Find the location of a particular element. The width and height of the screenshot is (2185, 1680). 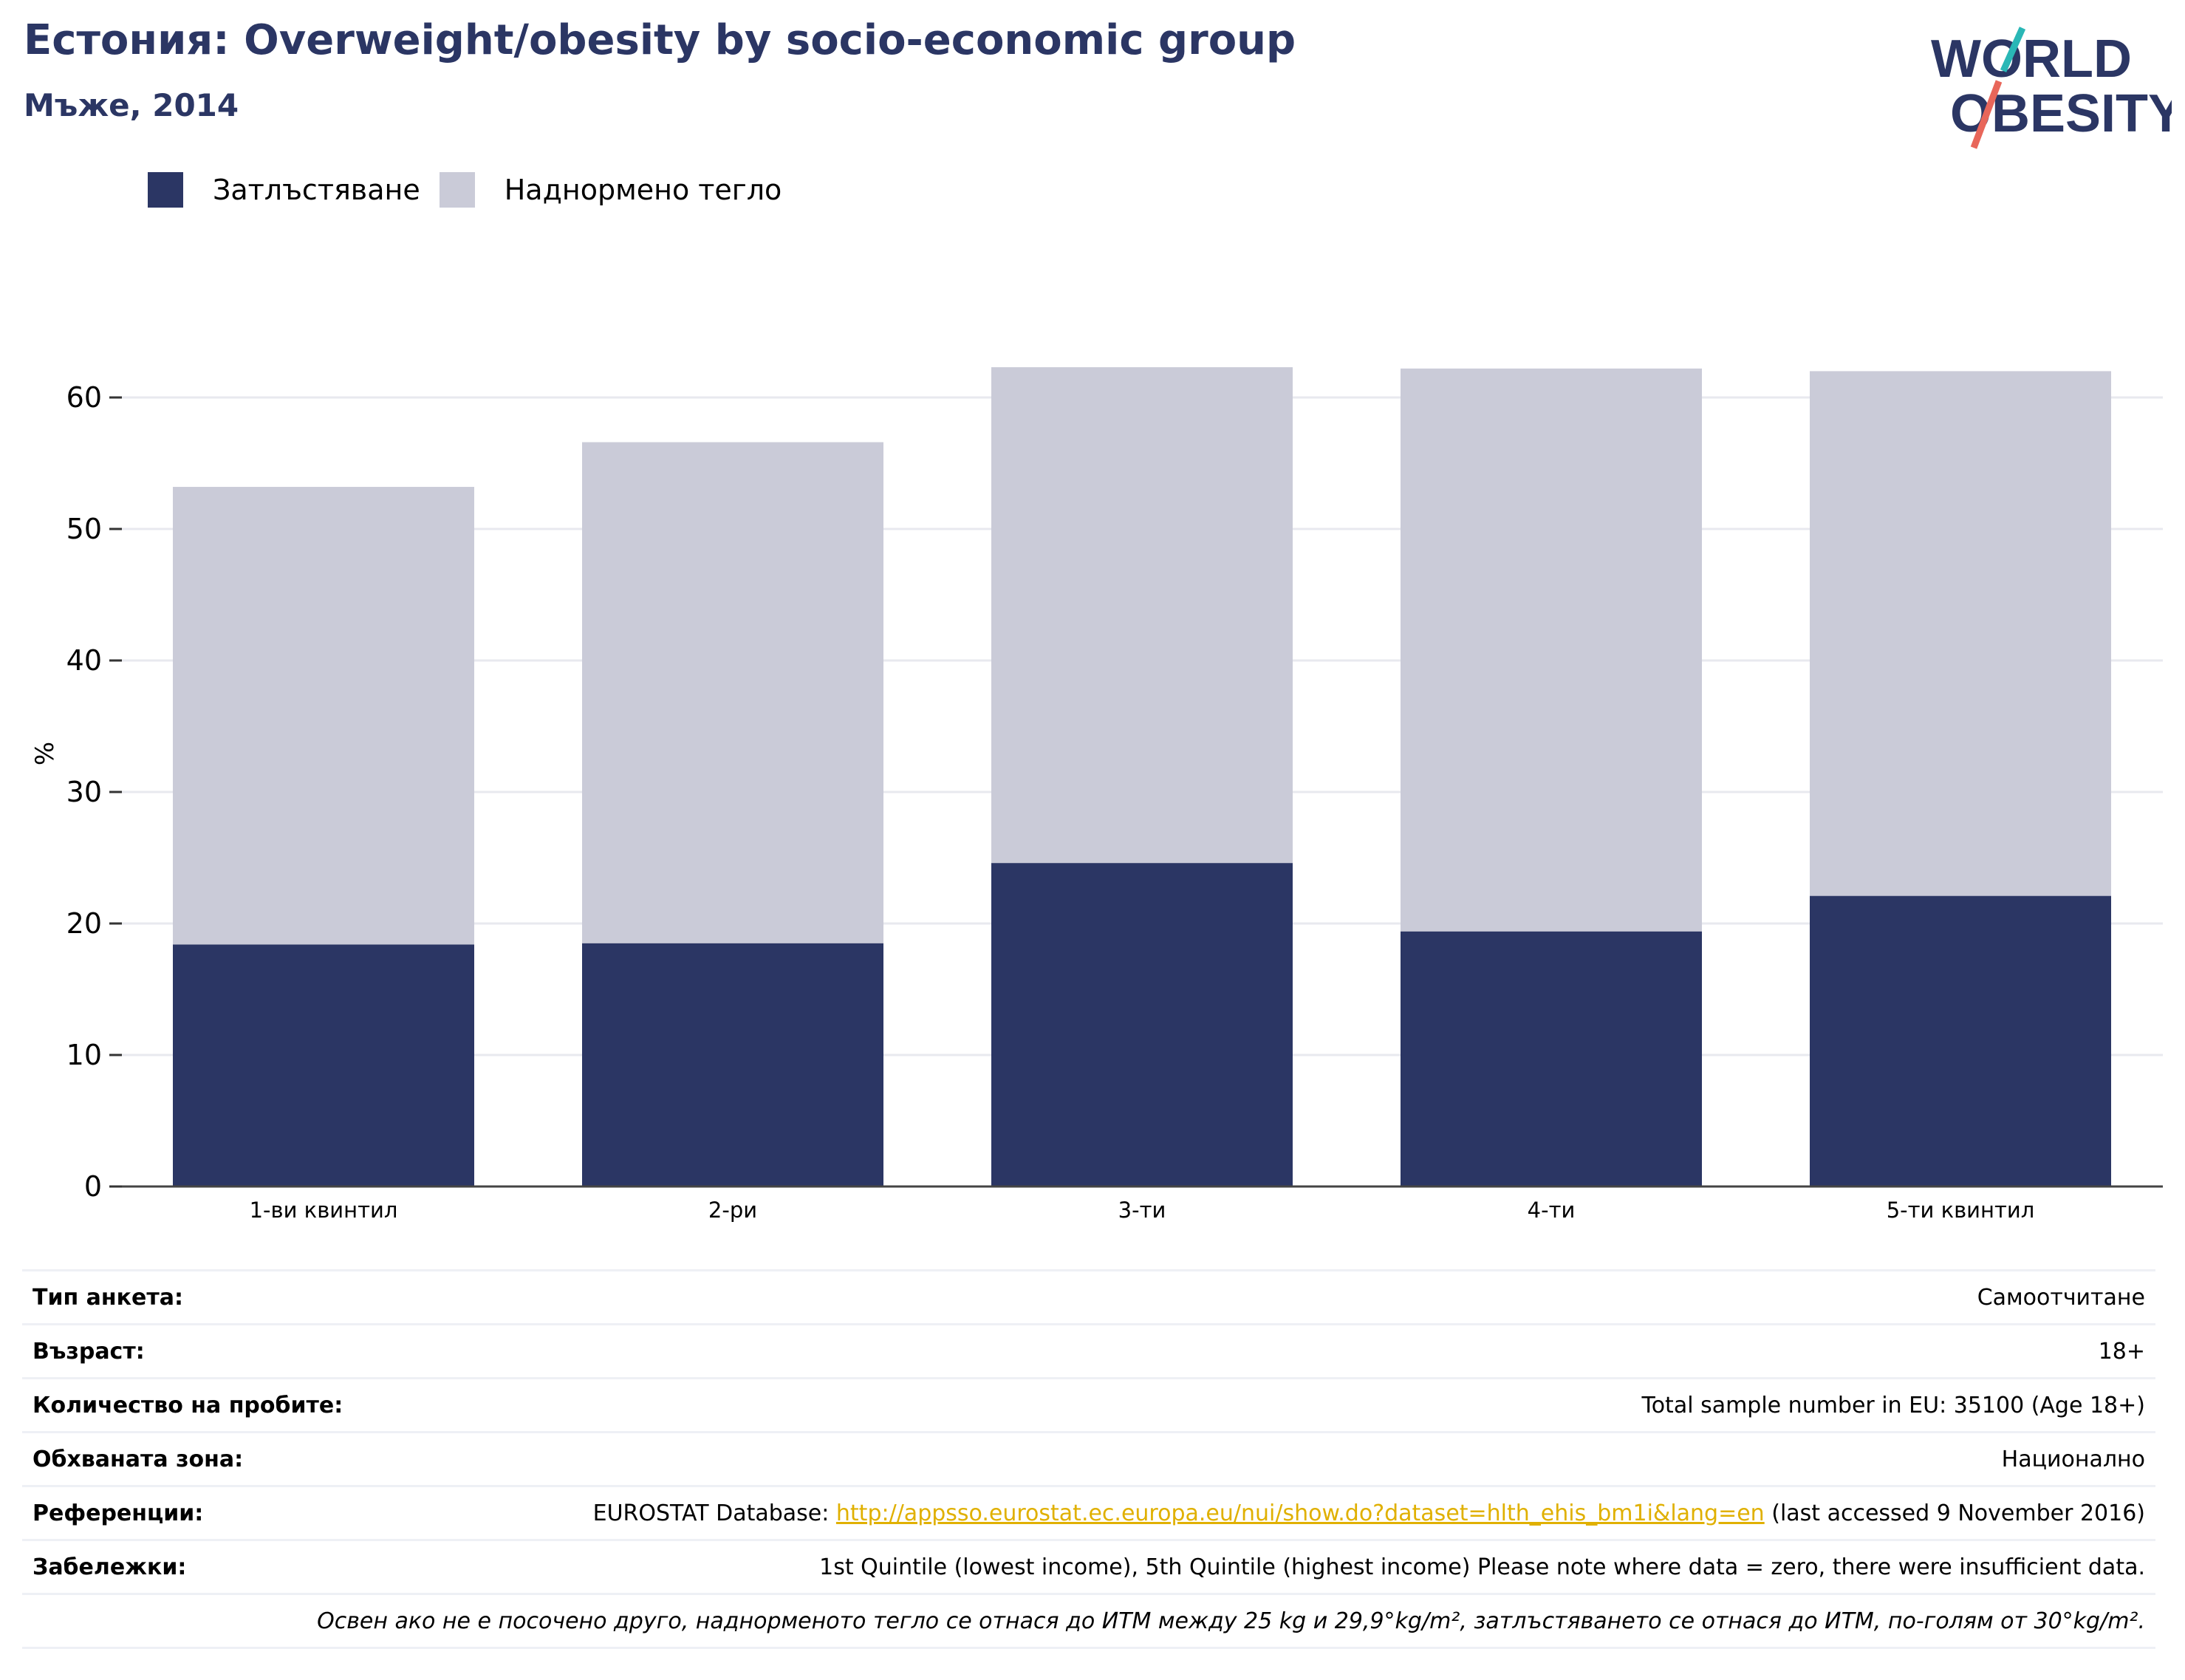

reference-prefix: EUROSTAT Database: is located at coordinates (714, 1513).